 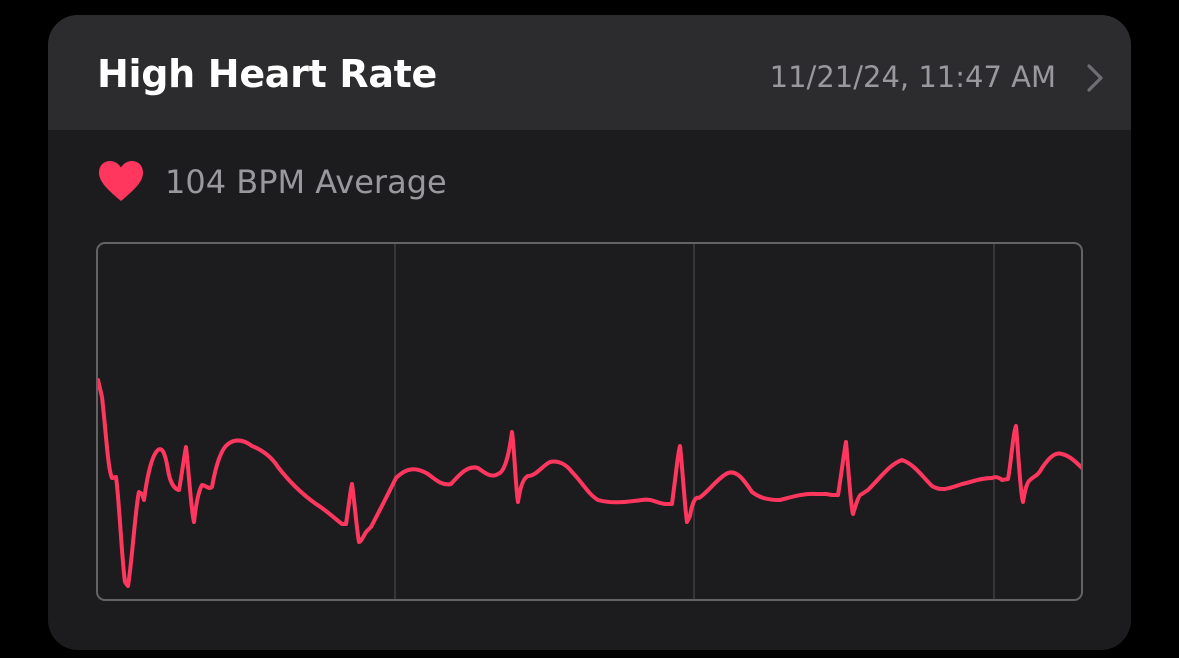 I want to click on chevron-right-icon, so click(x=1095, y=78).